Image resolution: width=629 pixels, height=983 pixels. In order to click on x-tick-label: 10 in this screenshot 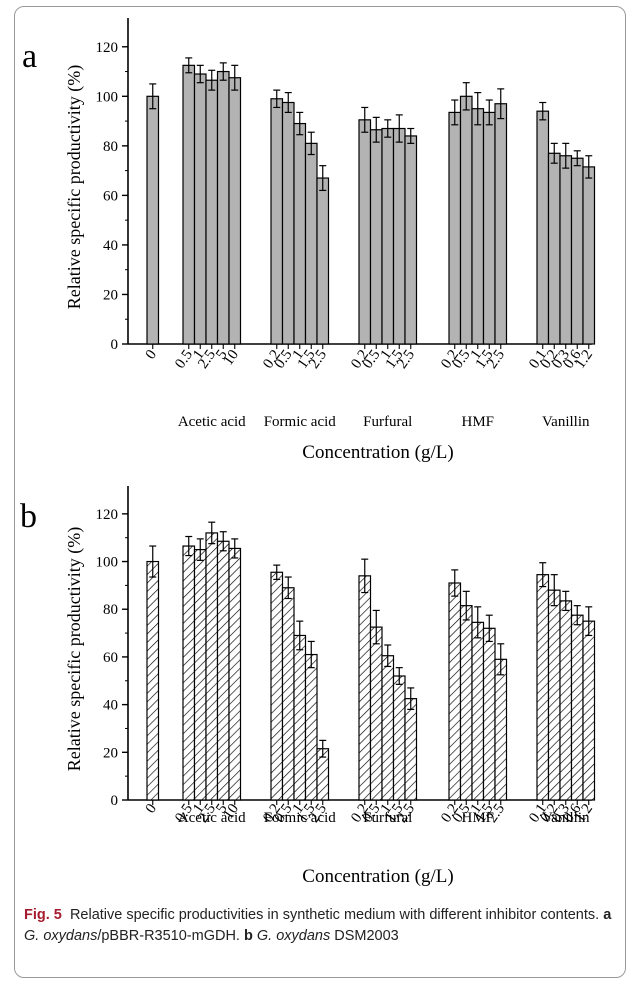, I will do `click(231, 357)`.